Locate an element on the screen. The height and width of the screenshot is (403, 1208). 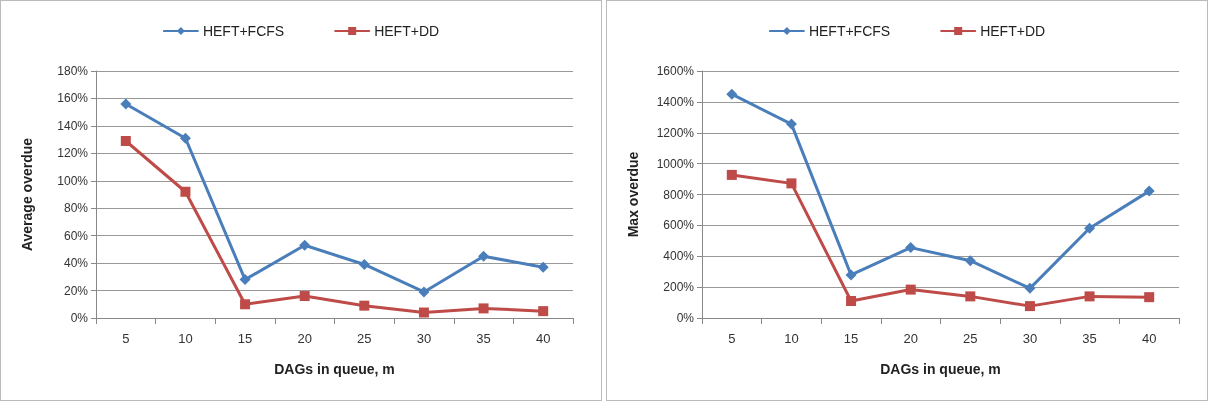
y-tick-label: 40% is located at coordinates (76, 263).